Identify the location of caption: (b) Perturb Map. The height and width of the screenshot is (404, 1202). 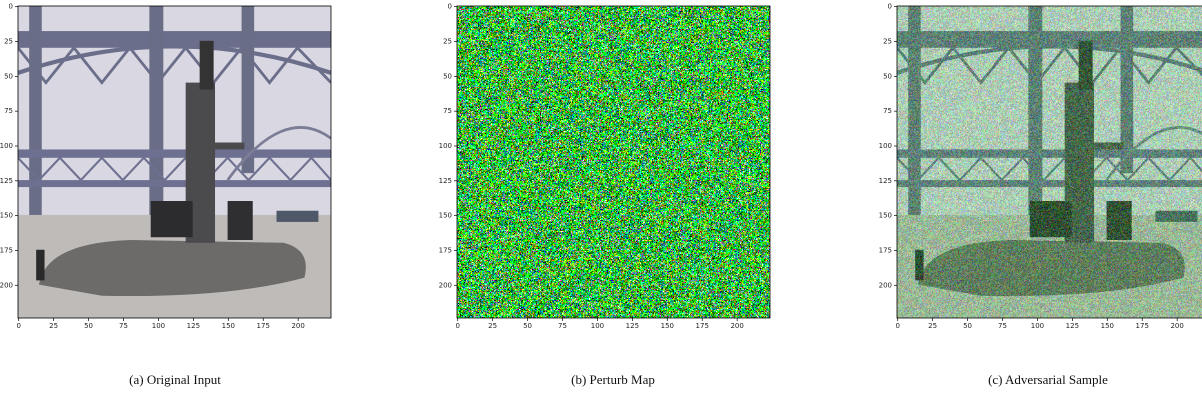
(613, 379).